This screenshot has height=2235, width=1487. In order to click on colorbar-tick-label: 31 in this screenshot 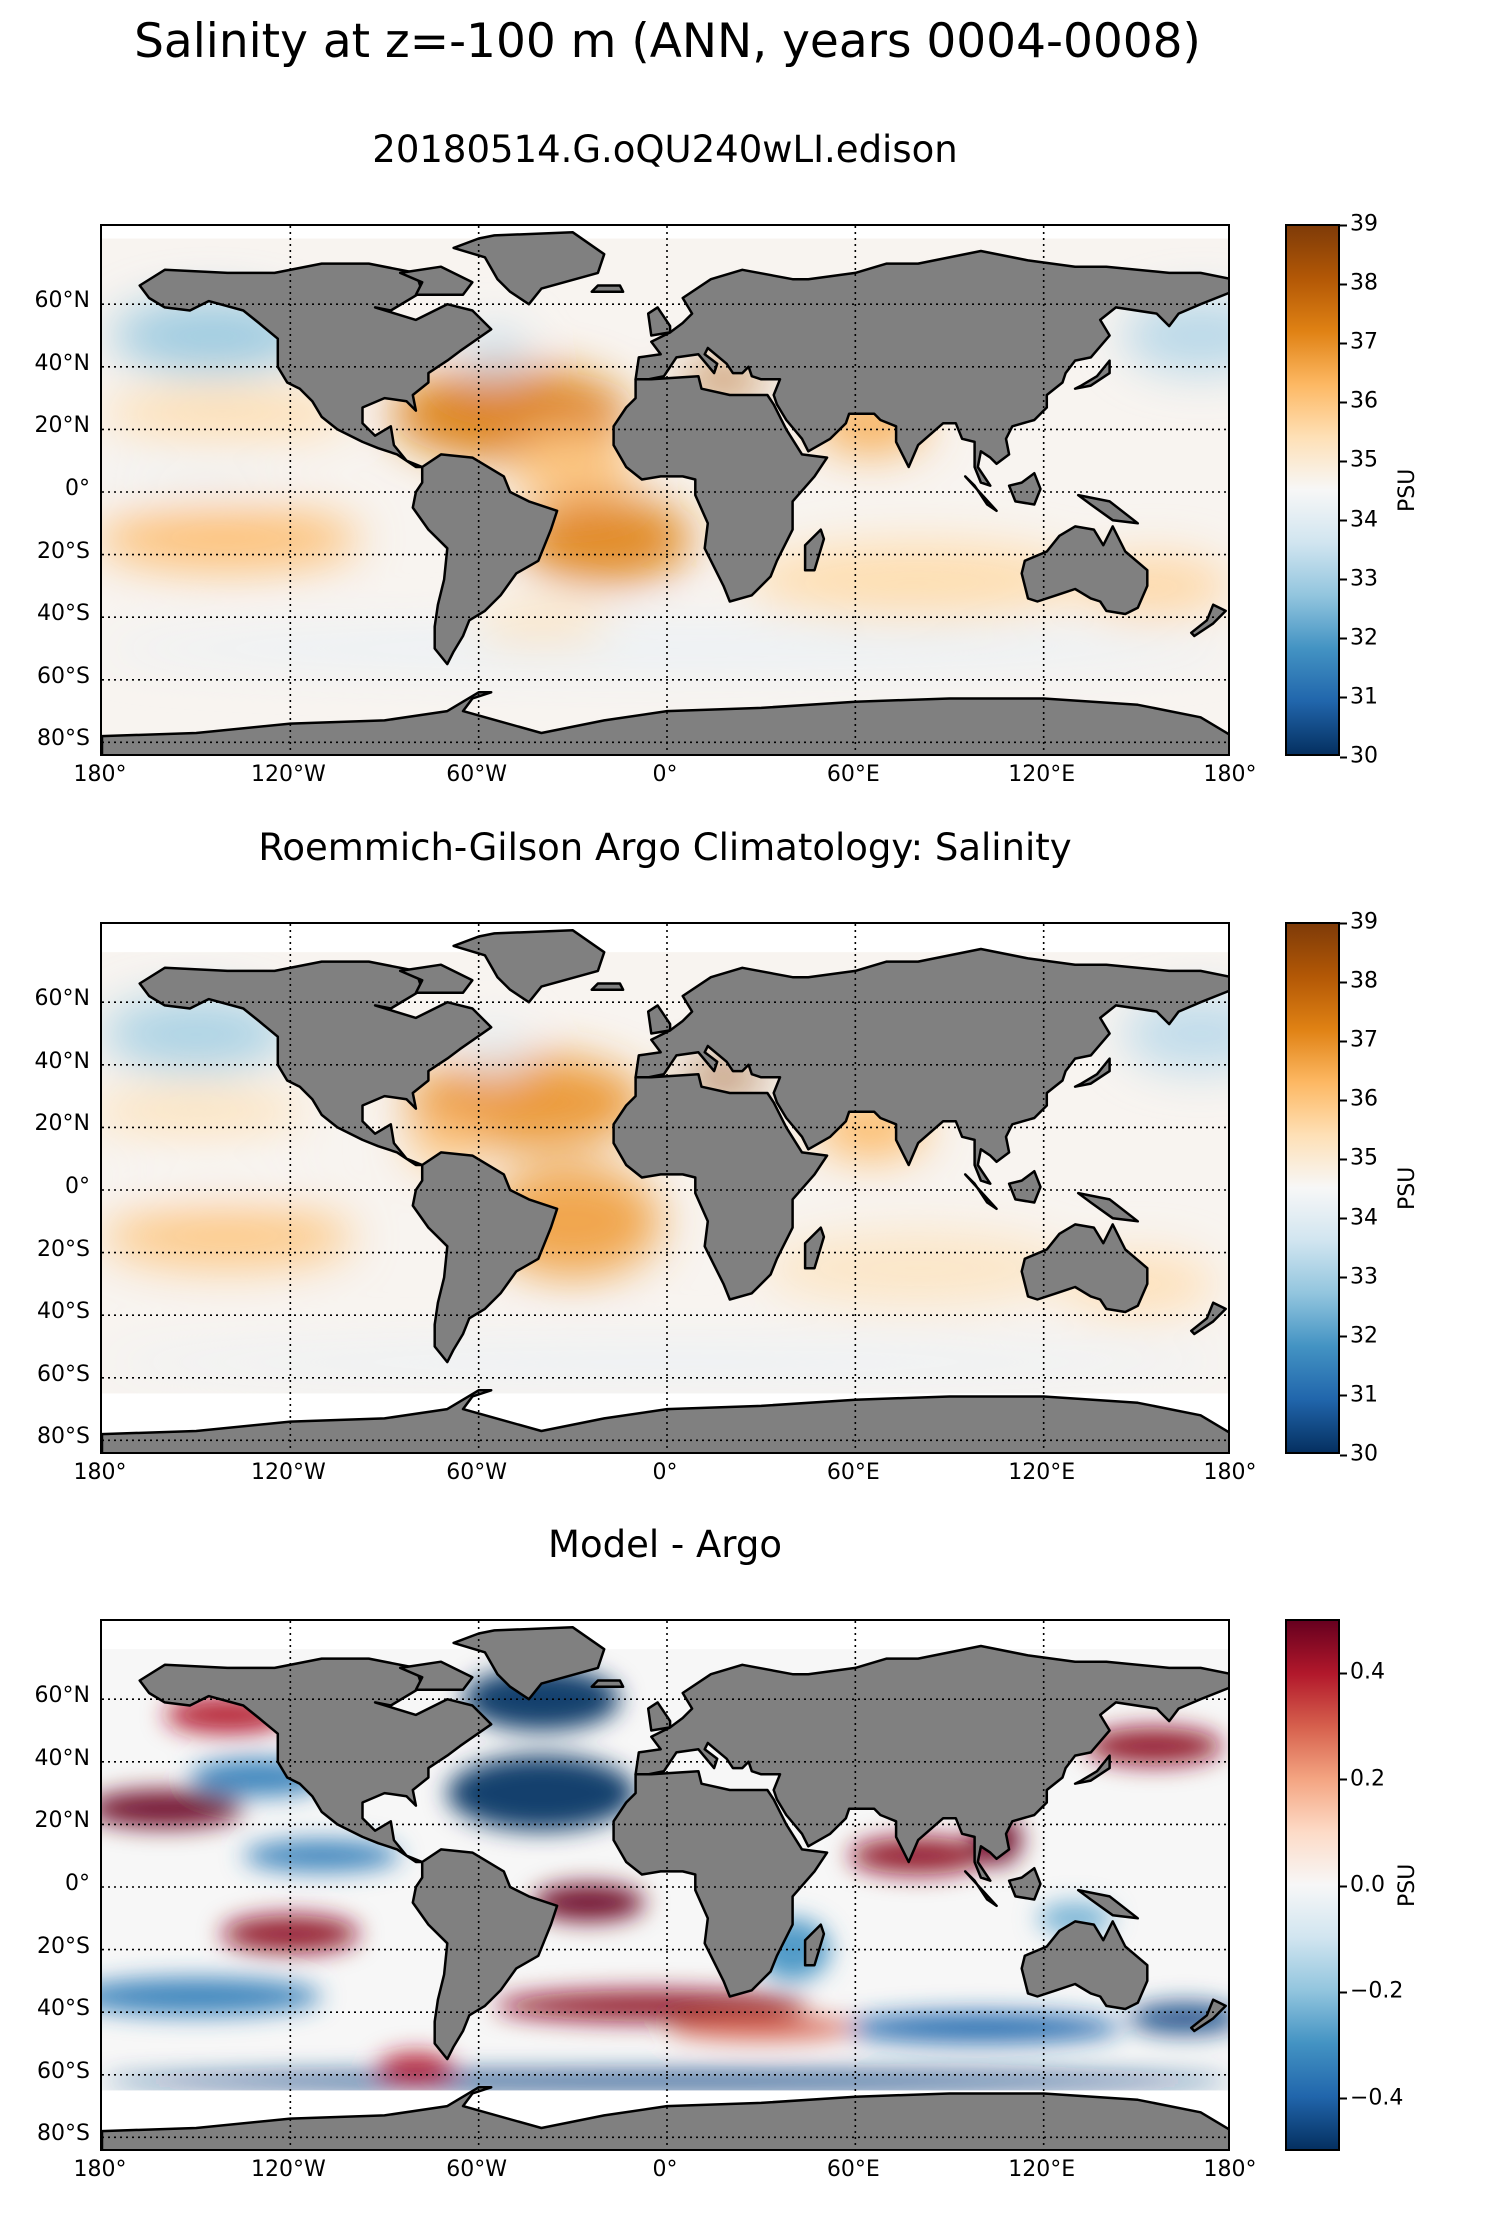, I will do `click(1359, 697)`.